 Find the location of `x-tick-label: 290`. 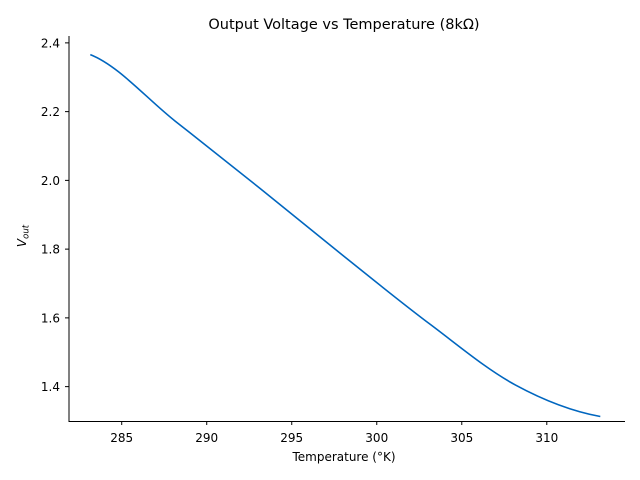

x-tick-label: 290 is located at coordinates (206, 438).